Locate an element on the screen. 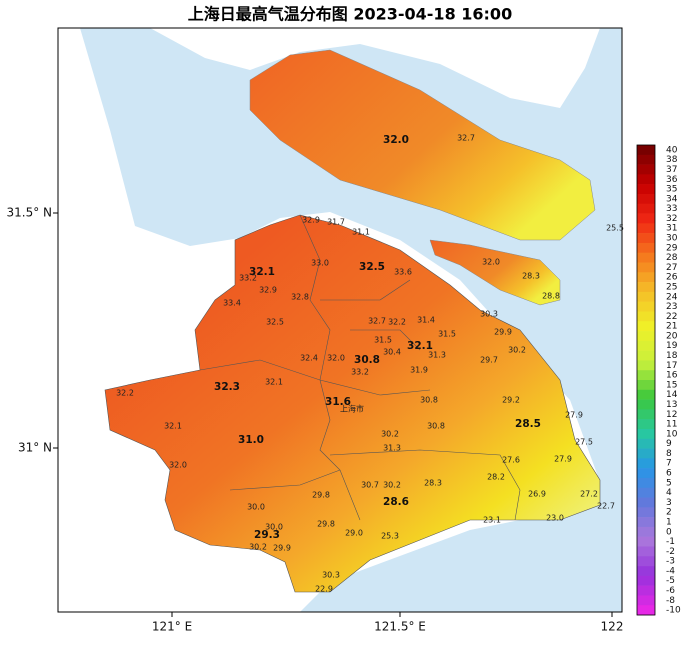 The image size is (700, 646). colorbar-label: 28 is located at coordinates (672, 258).